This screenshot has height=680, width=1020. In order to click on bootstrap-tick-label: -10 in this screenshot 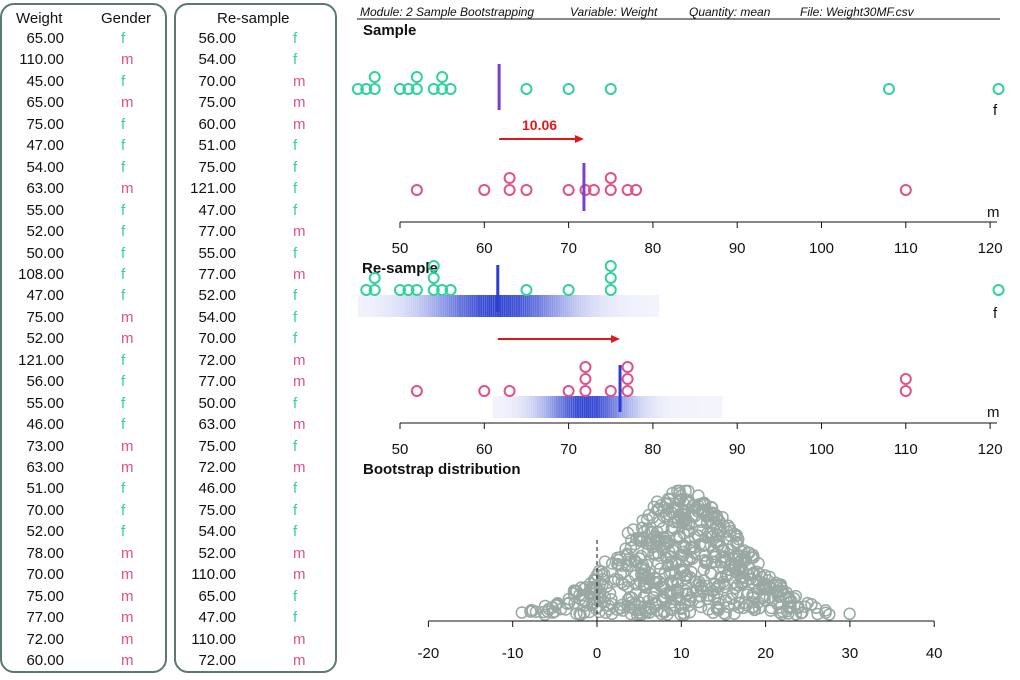, I will do `click(513, 653)`.